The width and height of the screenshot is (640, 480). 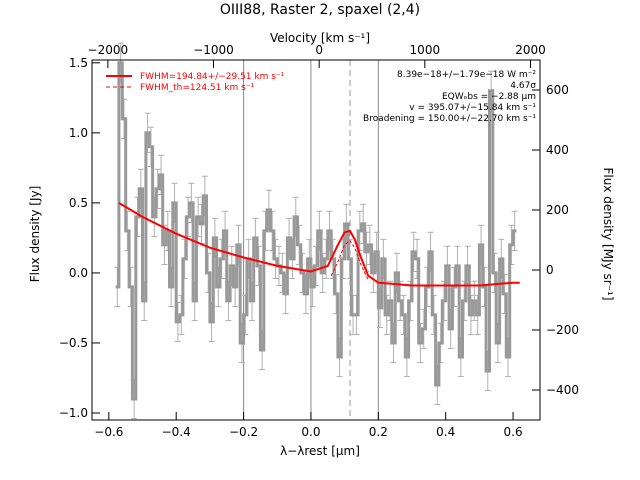 What do you see at coordinates (73, 343) in the screenshot?
I see `y-tick-label: −0.5` at bounding box center [73, 343].